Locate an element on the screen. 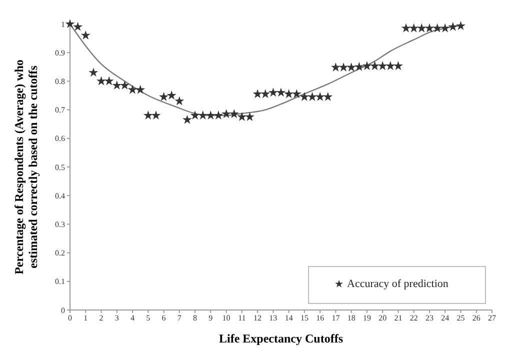 The width and height of the screenshot is (512, 364). y-tick-label: 0 is located at coordinates (63, 310).